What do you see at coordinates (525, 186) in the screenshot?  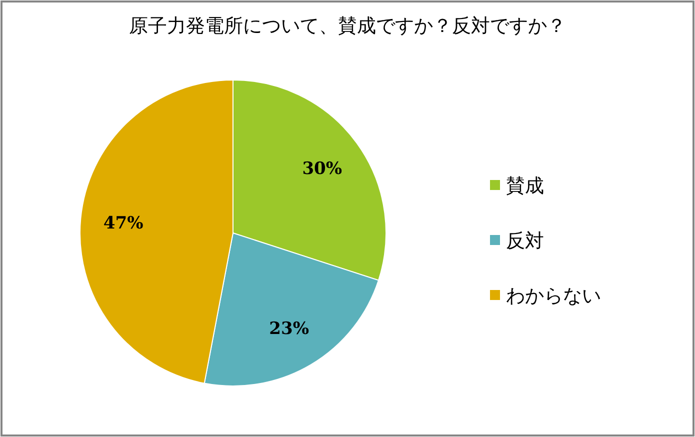 I see `legend-label: 賛成` at bounding box center [525, 186].